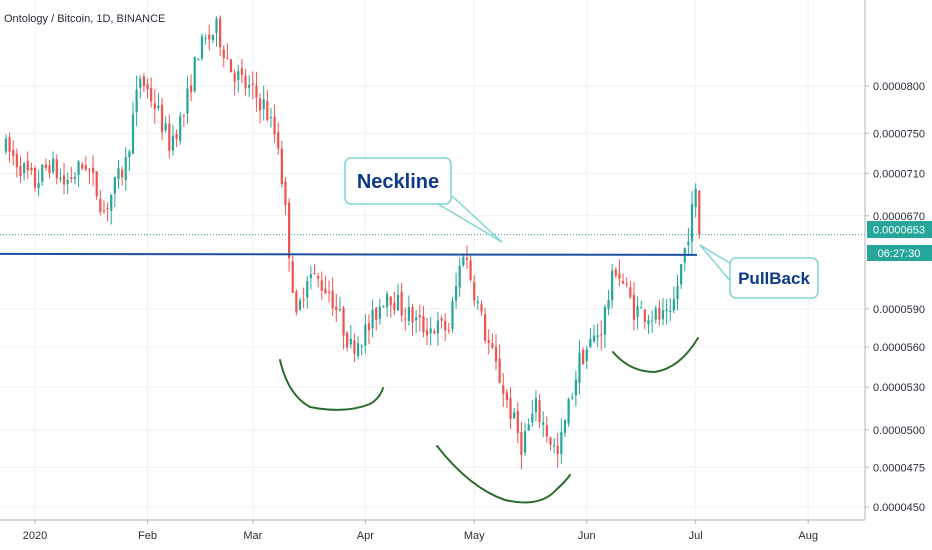 The height and width of the screenshot is (550, 932). Describe the element at coordinates (420, 531) in the screenshot. I see `time-axis: 2020 Feb Mar Apr May Jun Jul Aug` at that location.